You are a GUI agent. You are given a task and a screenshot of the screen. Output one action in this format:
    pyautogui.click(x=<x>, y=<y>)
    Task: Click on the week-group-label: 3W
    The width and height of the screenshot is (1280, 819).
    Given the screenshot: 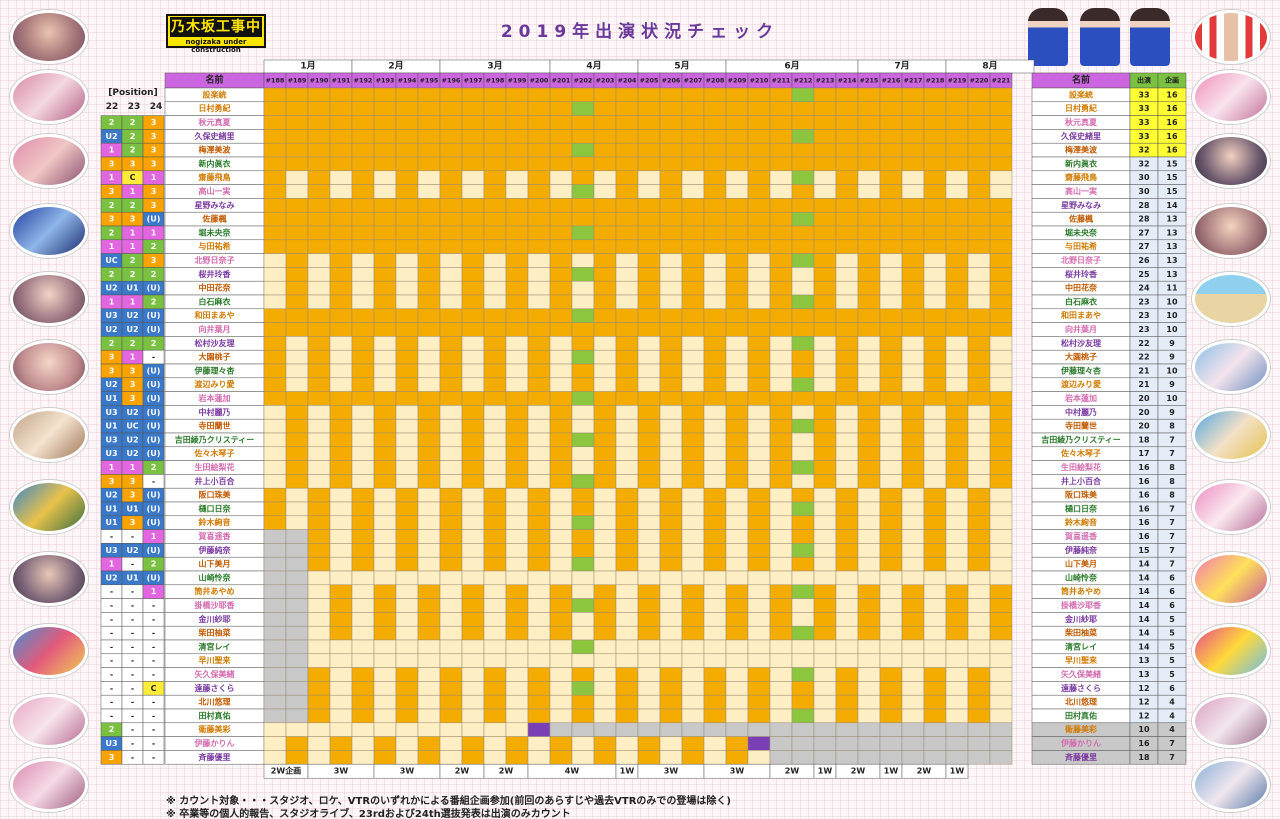 What is the action you would take?
    pyautogui.click(x=341, y=771)
    